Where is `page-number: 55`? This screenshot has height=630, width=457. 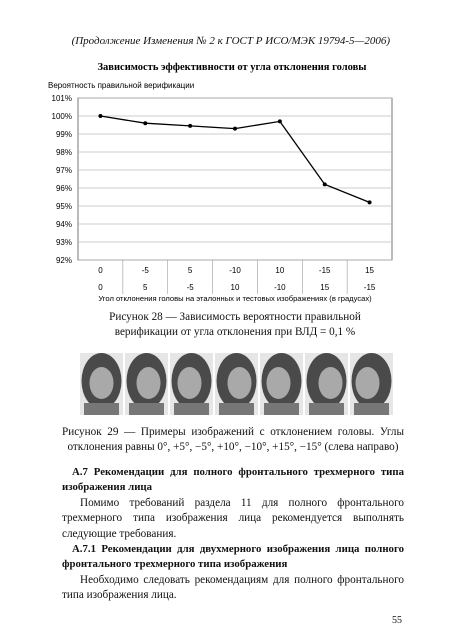 page-number: 55 is located at coordinates (397, 620).